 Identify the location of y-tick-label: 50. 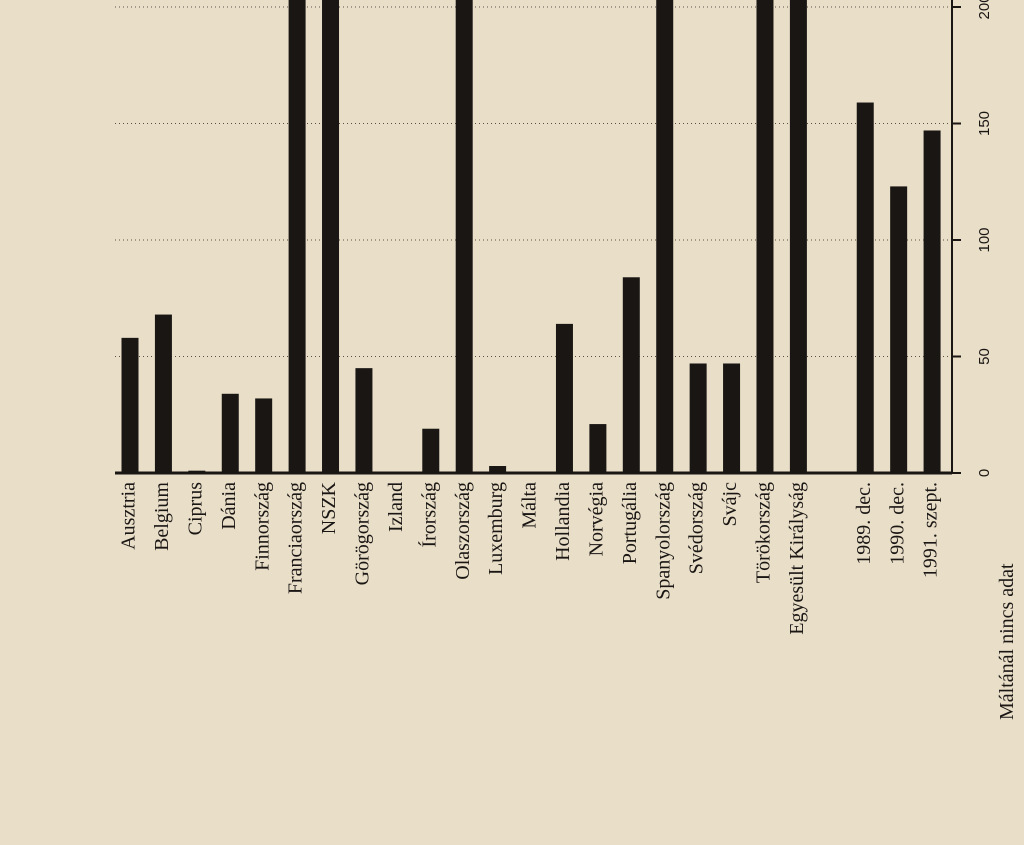
(984, 356).